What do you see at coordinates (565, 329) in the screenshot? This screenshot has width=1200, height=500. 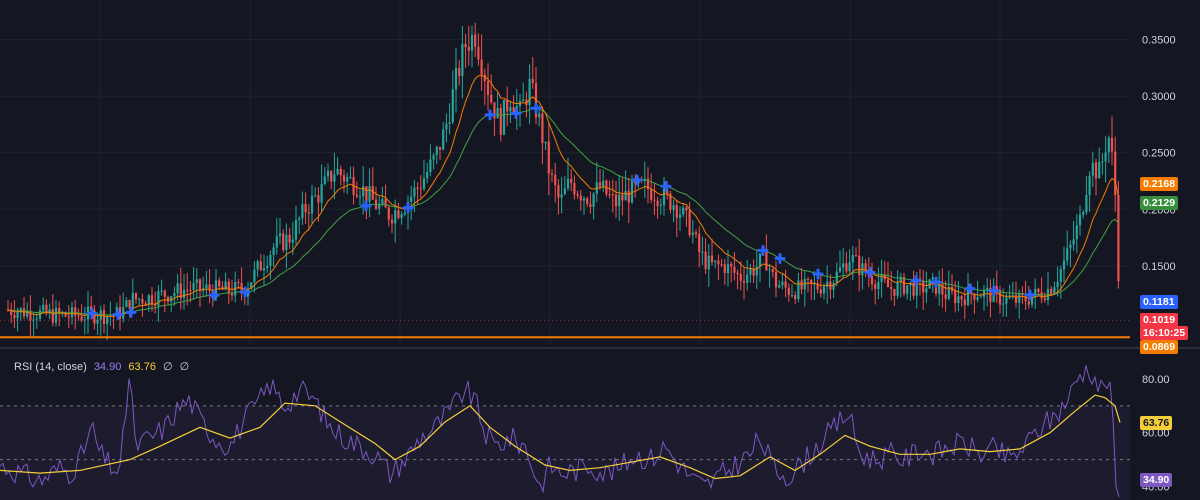 I see `horizontal-price-line` at bounding box center [565, 329].